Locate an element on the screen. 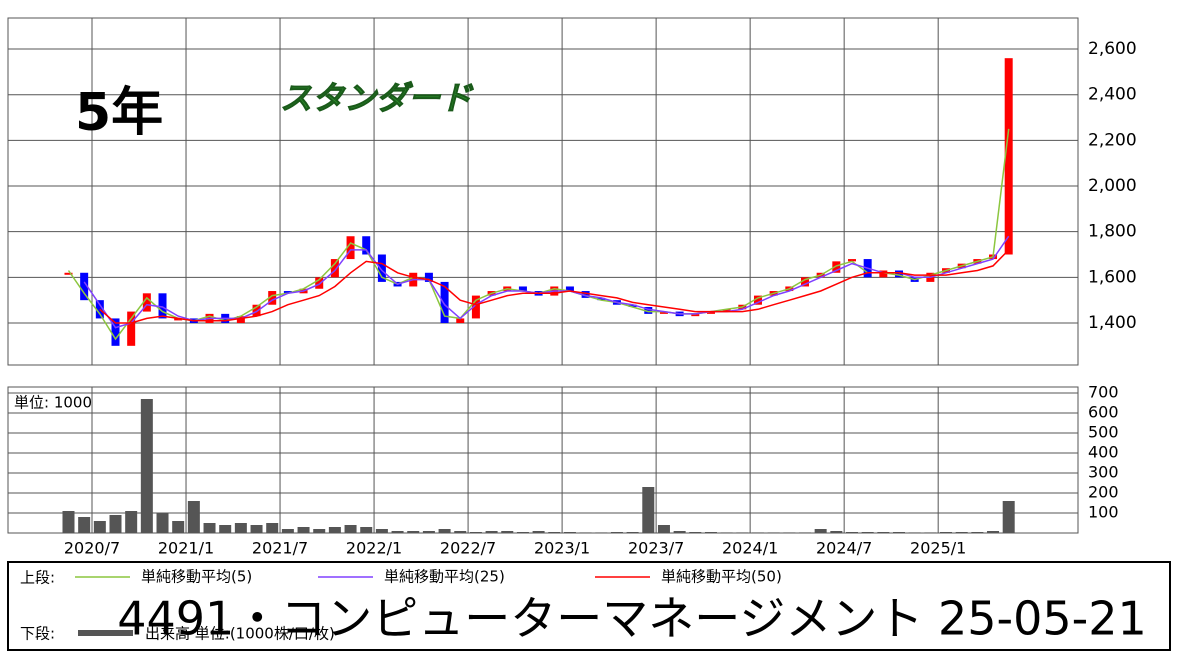 This screenshot has width=1180, height=663. x-tick-label: 2023/1 is located at coordinates (562, 548).